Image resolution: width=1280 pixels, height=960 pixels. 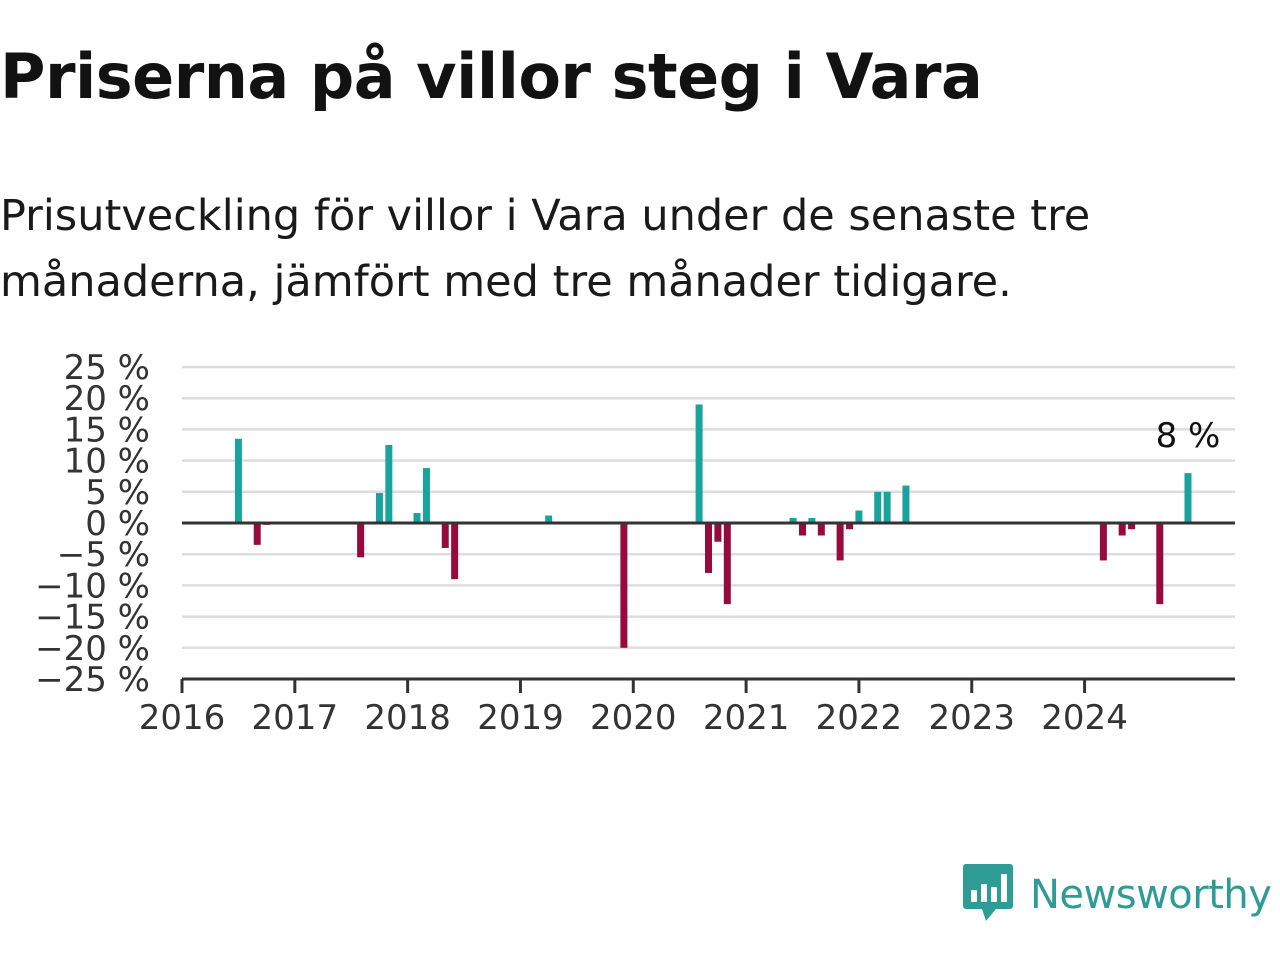 What do you see at coordinates (117, 493) in the screenshot?
I see `y-tick-label: 5 %` at bounding box center [117, 493].